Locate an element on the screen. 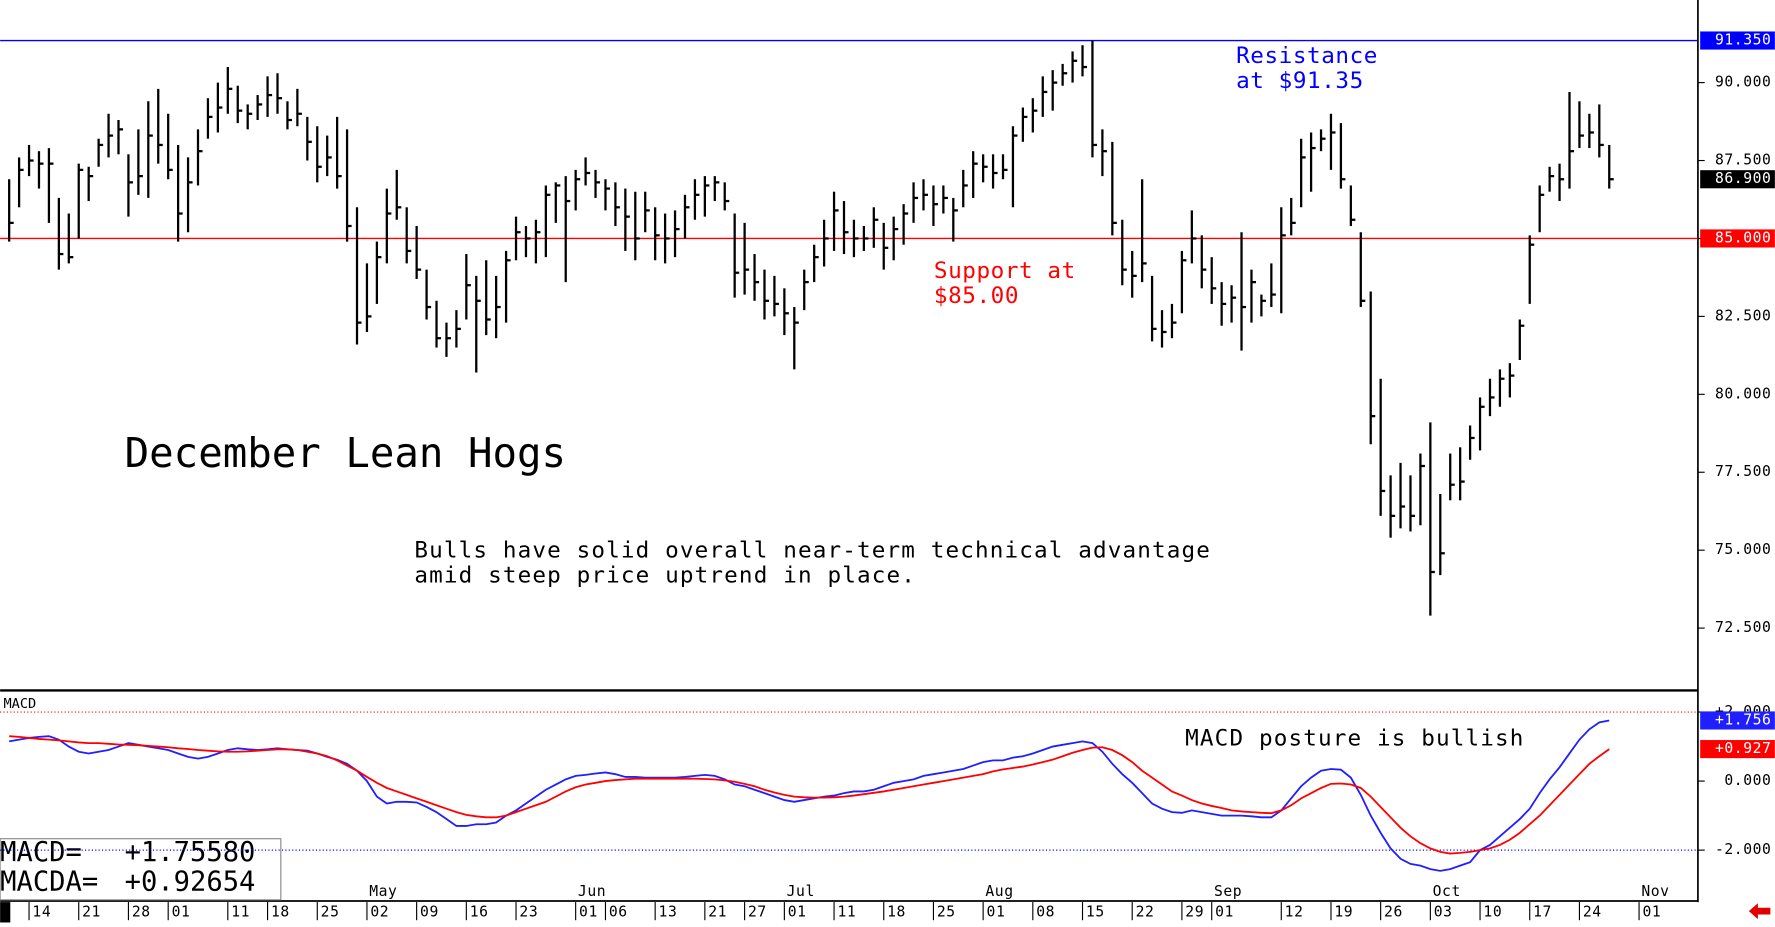  x-month-label: Sep is located at coordinates (1228, 891).